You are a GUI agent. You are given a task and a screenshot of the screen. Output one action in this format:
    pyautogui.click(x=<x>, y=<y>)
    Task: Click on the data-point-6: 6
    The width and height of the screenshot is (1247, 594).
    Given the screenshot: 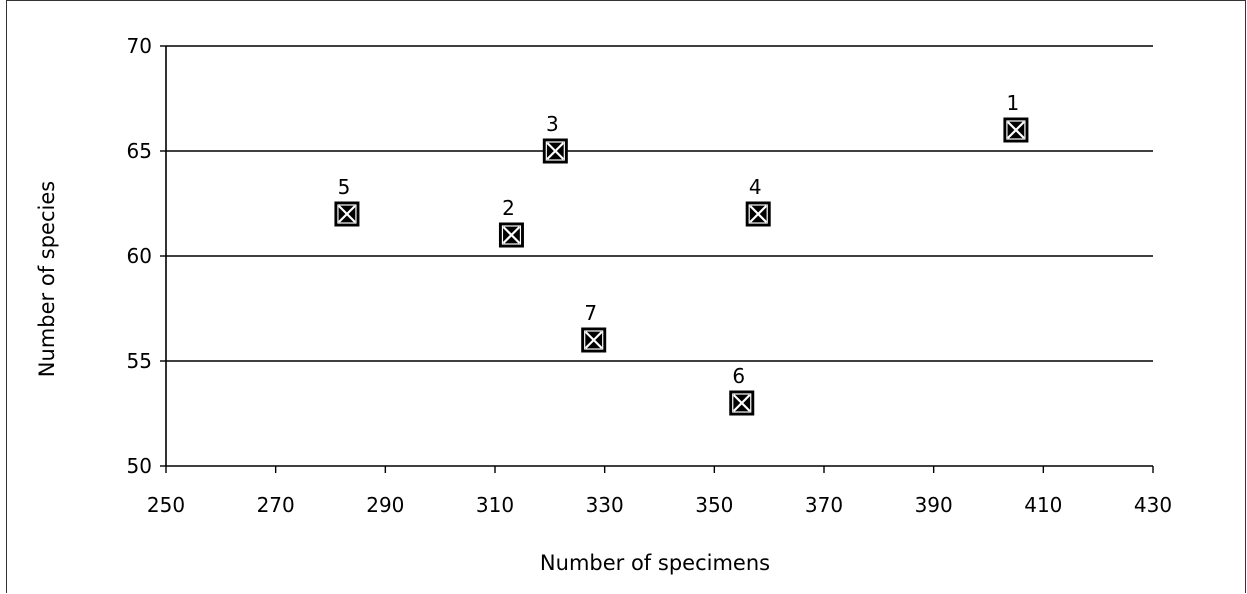 What is the action you would take?
    pyautogui.click(x=742, y=390)
    